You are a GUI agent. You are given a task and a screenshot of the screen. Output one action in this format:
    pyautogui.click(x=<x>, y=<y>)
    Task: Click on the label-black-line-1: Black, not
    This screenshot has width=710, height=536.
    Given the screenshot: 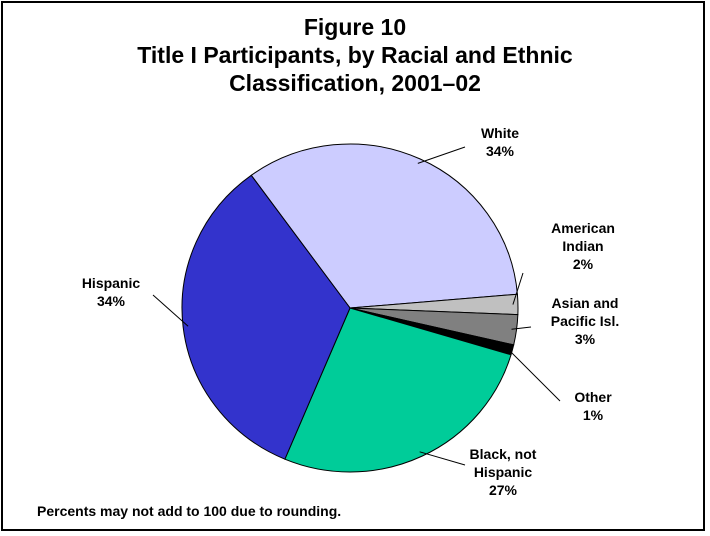 What is the action you would take?
    pyautogui.click(x=503, y=454)
    